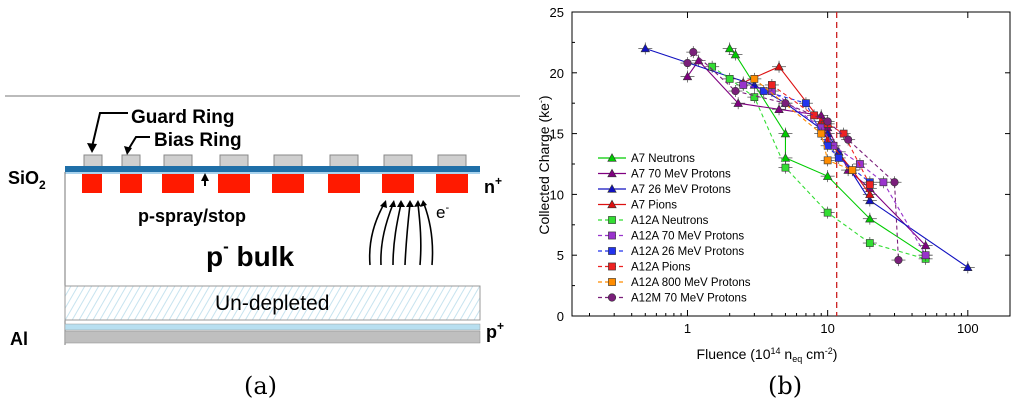 The image size is (1018, 405). I want to click on surface-rings, so click(275, 161).